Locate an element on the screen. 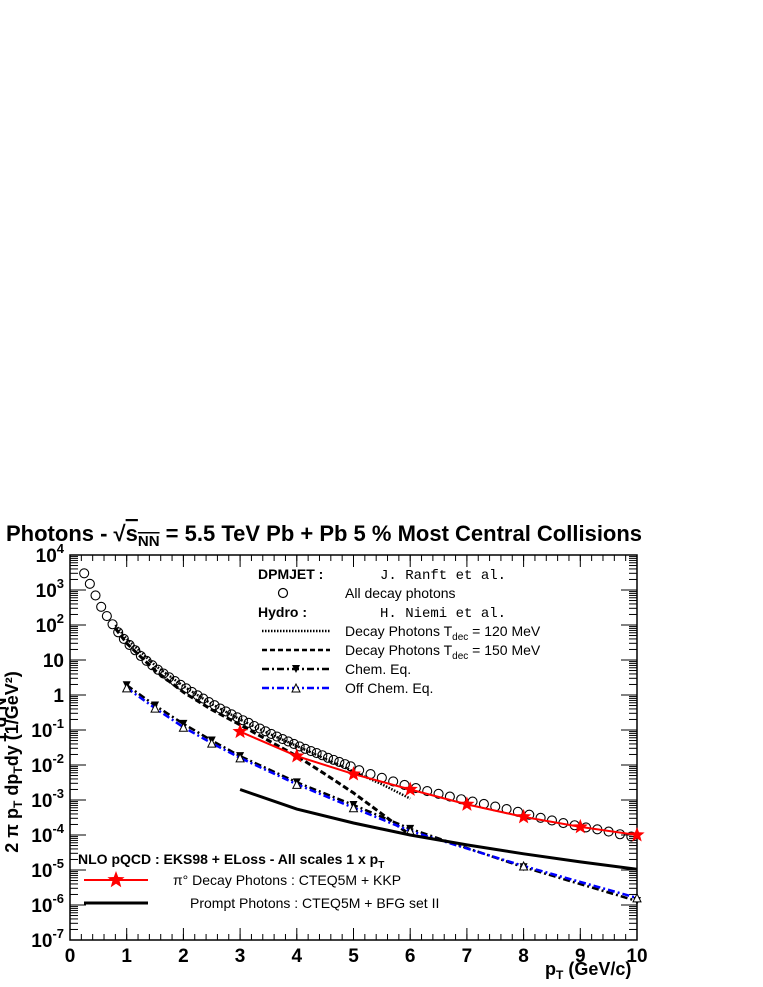 The height and width of the screenshot is (987, 763). y-tick-label: 10⁻⁴ is located at coordinates (47, 834).